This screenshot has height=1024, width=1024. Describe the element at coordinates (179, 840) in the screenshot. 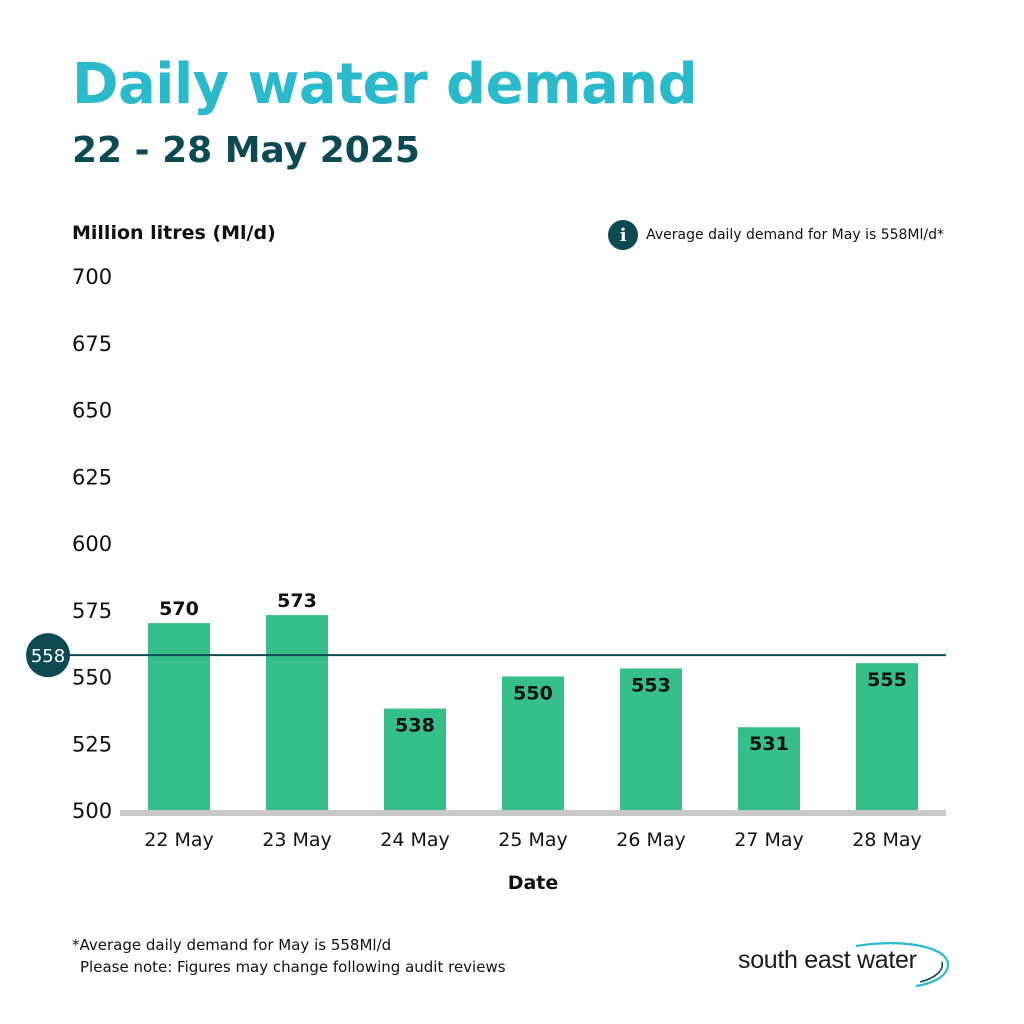

I see `x-tick-label: 22 May` at that location.